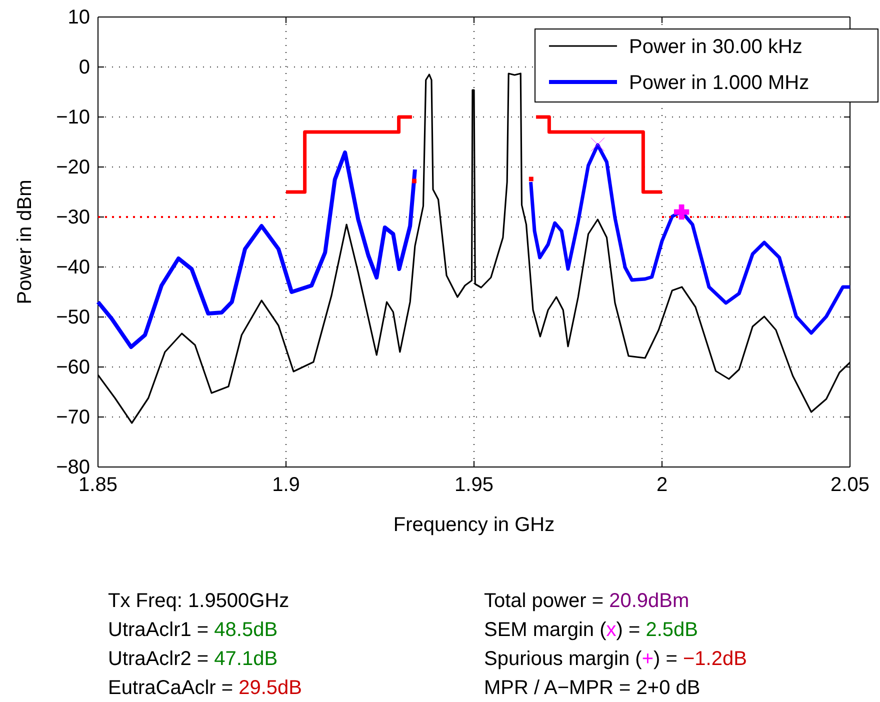 The height and width of the screenshot is (702, 880). I want to click on text: MPR / A−MPR = 2+0 dB, so click(592, 688).